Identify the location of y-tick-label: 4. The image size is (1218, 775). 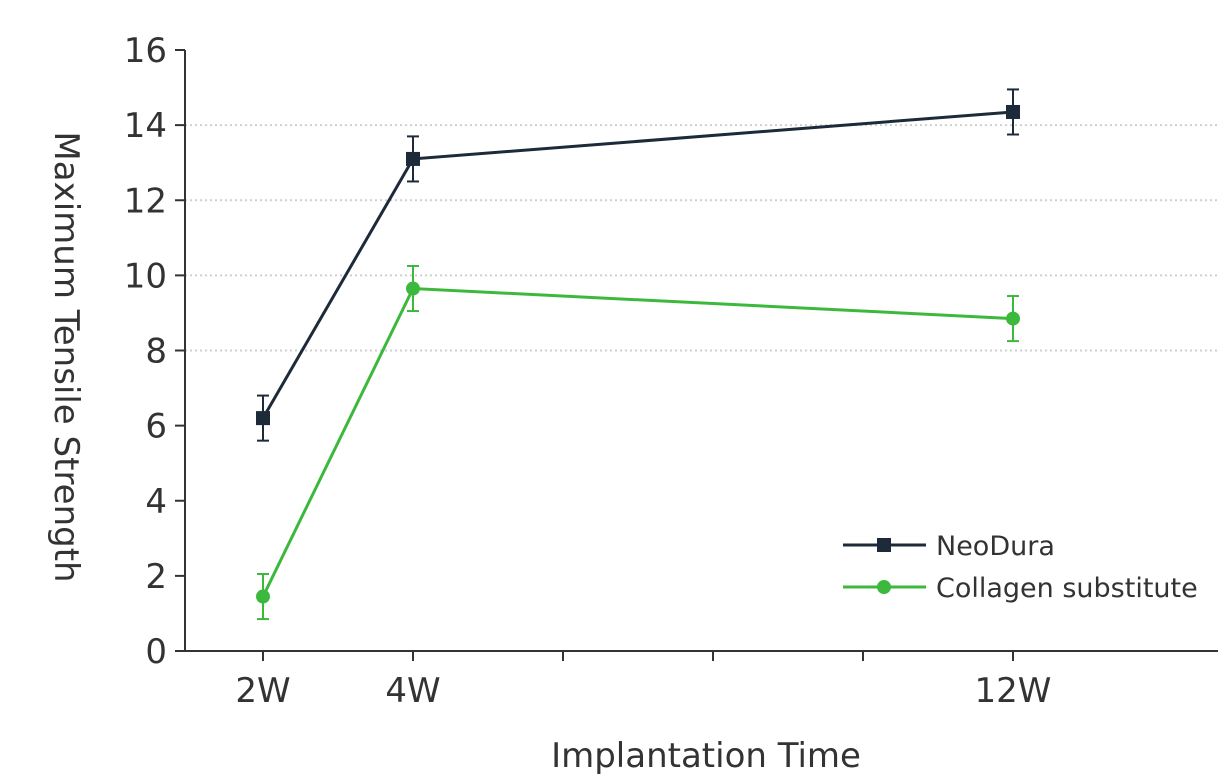
(156, 502).